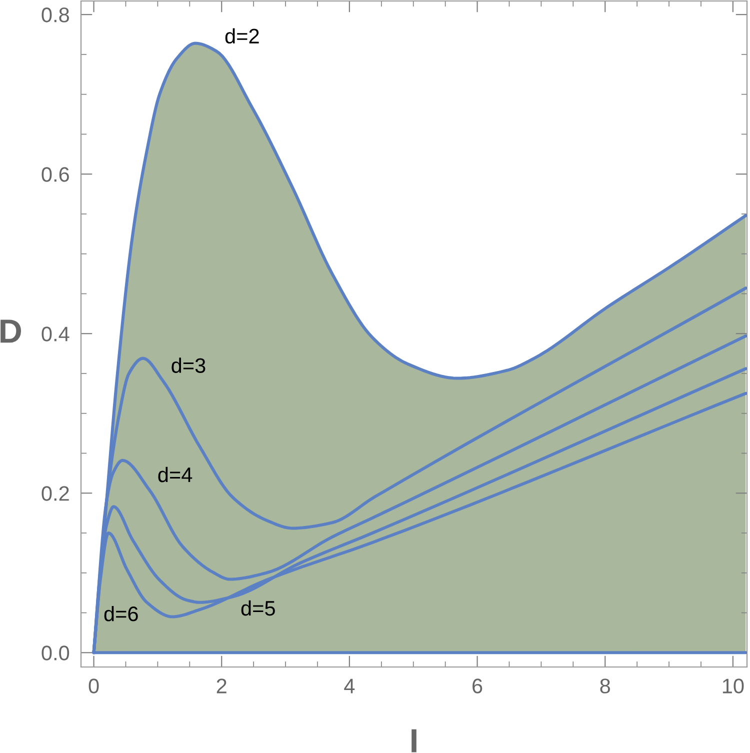 The width and height of the screenshot is (750, 753). What do you see at coordinates (189, 365) in the screenshot?
I see `series-label: d=3` at bounding box center [189, 365].